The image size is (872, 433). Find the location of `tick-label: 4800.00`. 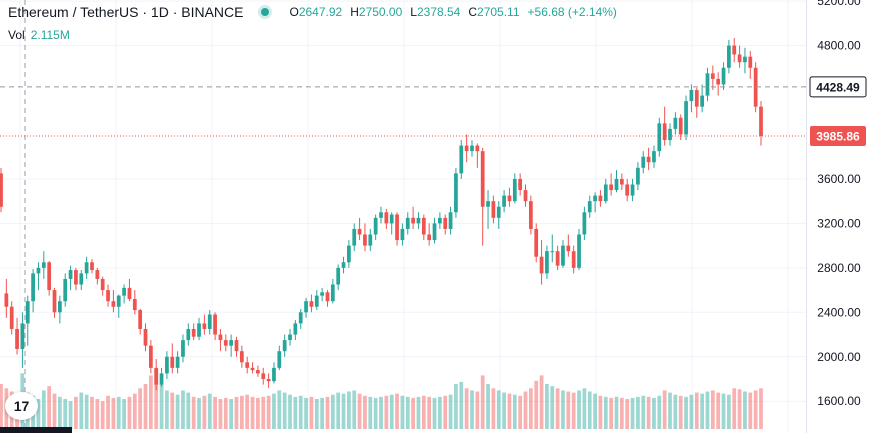

tick-label: 4800.00 is located at coordinates (839, 46).